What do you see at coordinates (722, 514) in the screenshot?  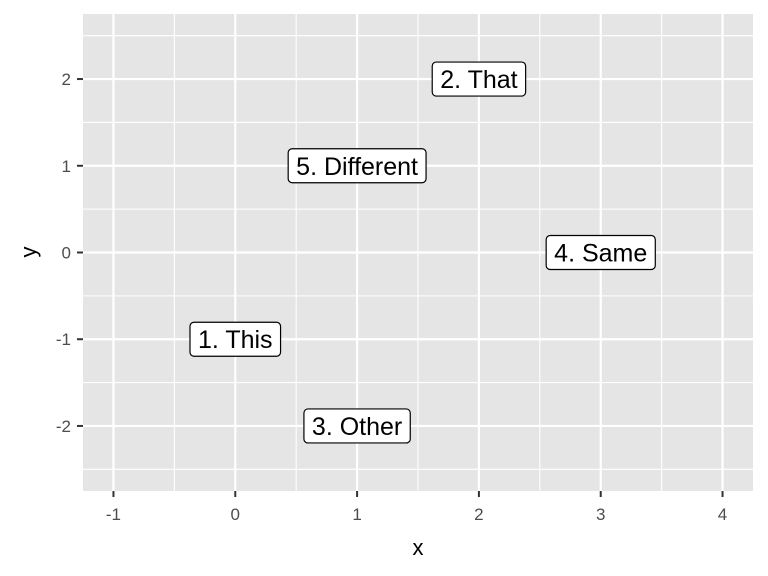 I see `x-tick-label: 4` at bounding box center [722, 514].